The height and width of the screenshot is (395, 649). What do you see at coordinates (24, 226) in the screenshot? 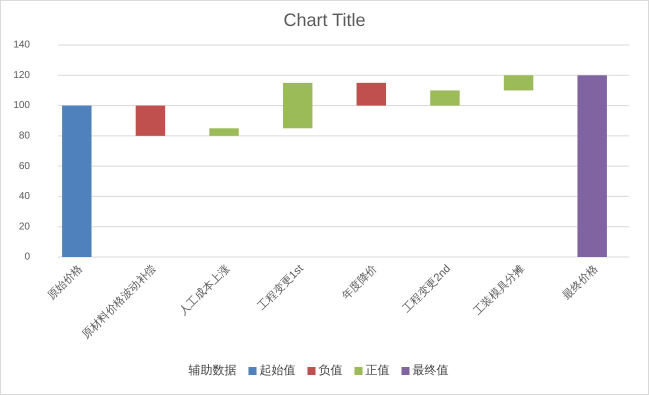
I see `y-tick-label: 20` at bounding box center [24, 226].